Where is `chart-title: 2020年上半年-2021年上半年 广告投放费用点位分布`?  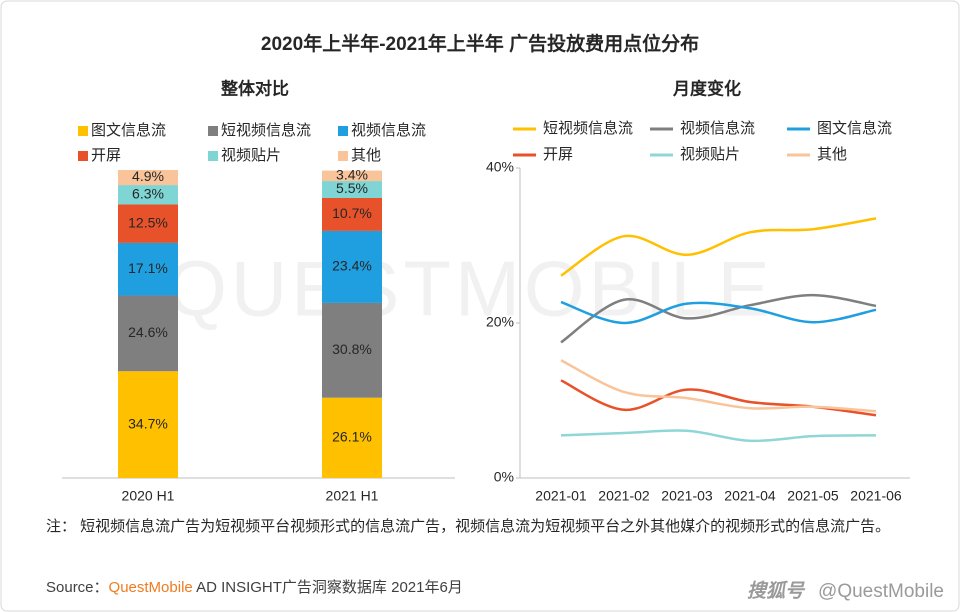
chart-title: 2020年上半年-2021年上半年 广告投放费用点位分布 is located at coordinates (480, 43).